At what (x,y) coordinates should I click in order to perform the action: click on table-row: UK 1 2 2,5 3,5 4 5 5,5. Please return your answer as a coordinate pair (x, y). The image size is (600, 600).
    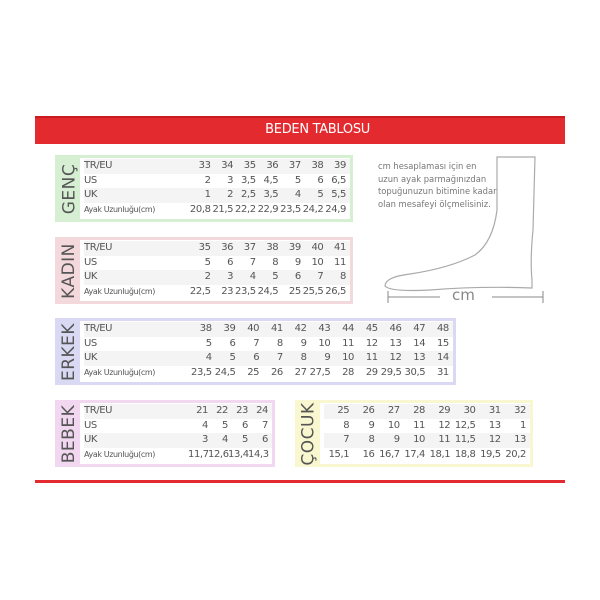
    Looking at the image, I should click on (217, 195).